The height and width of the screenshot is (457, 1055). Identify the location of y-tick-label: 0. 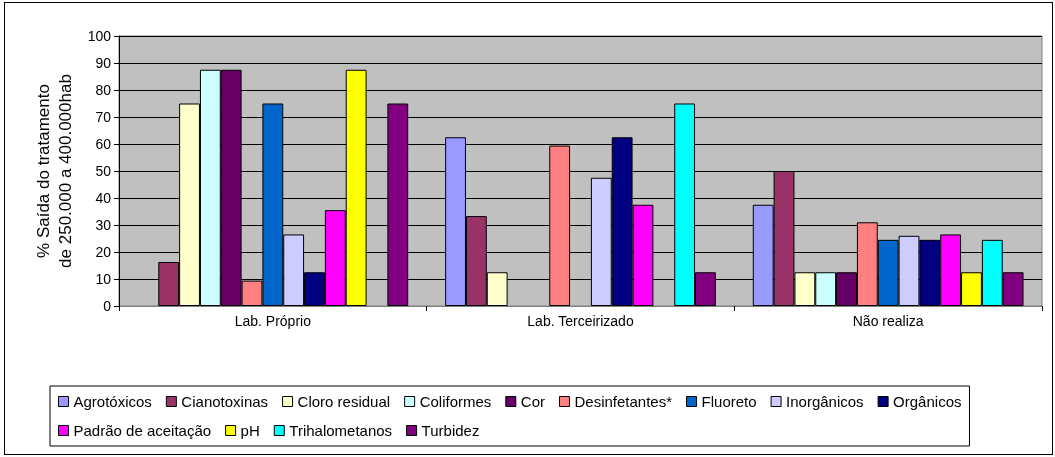
(107, 306).